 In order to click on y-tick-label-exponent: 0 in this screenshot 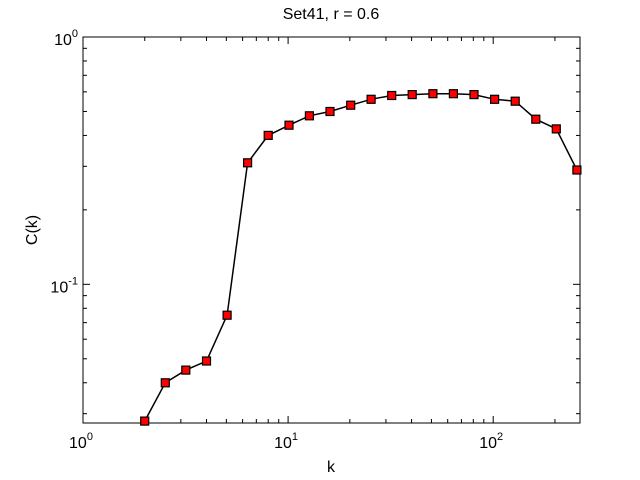, I will do `click(75, 34)`.